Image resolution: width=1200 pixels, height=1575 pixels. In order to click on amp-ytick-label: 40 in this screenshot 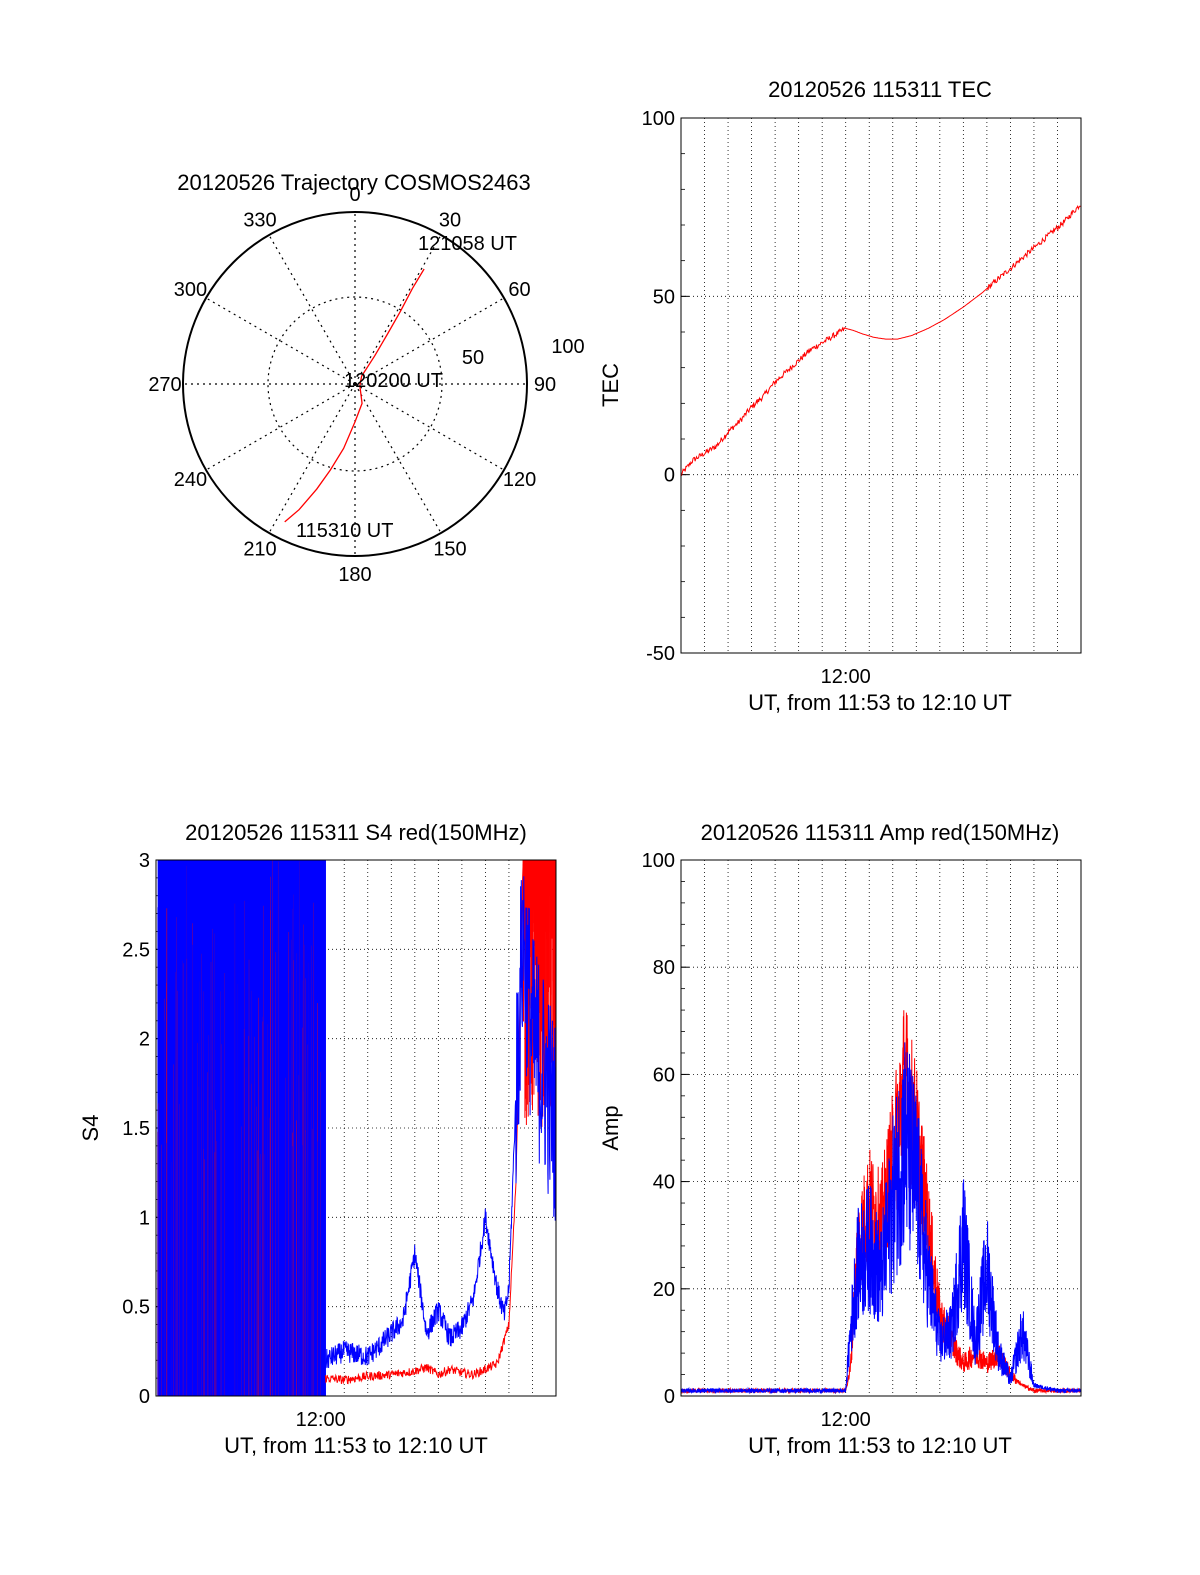, I will do `click(664, 1183)`.